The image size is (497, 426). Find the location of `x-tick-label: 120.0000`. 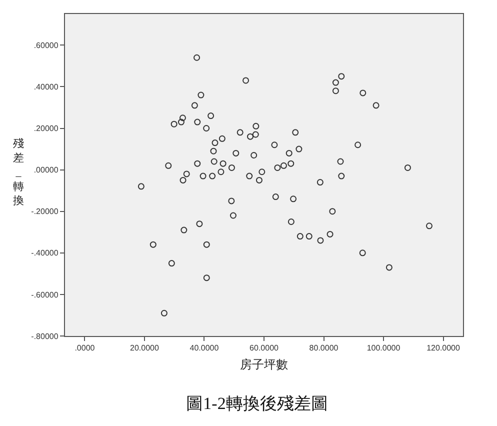

x-tick-label: 120.0000 is located at coordinates (443, 348).